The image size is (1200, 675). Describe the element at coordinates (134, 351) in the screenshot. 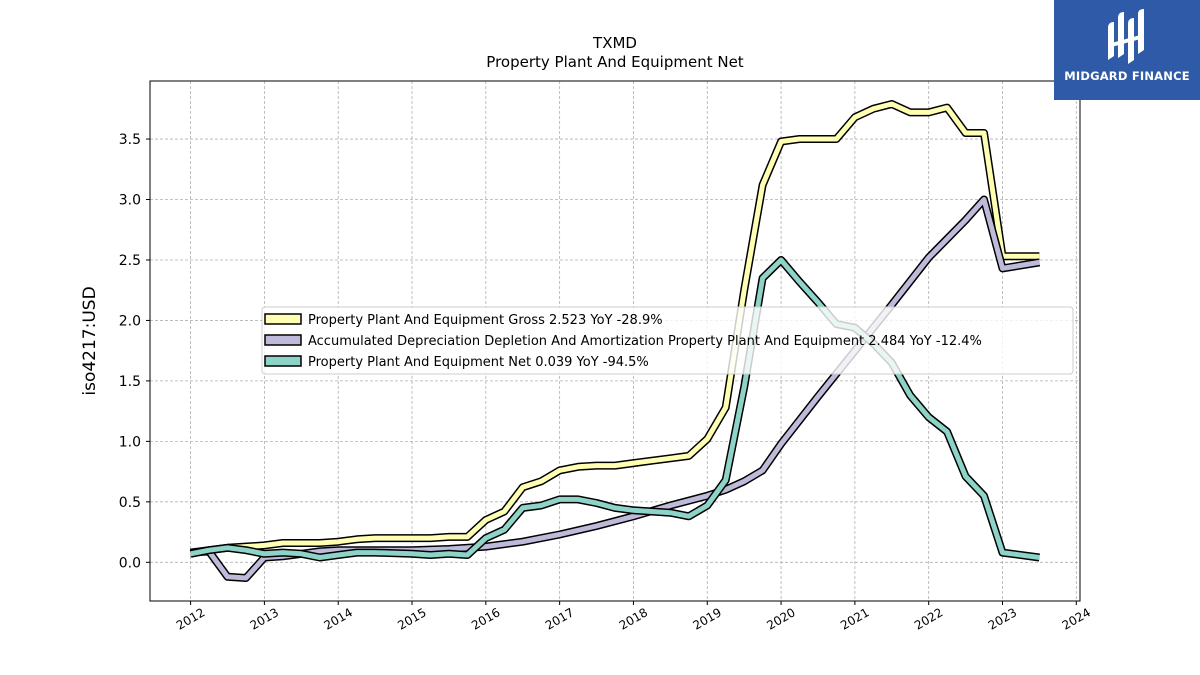

I see `y-axis: 0.0 0.5 1.0 1.5 2.0 2.5 3.0 3.5` at that location.